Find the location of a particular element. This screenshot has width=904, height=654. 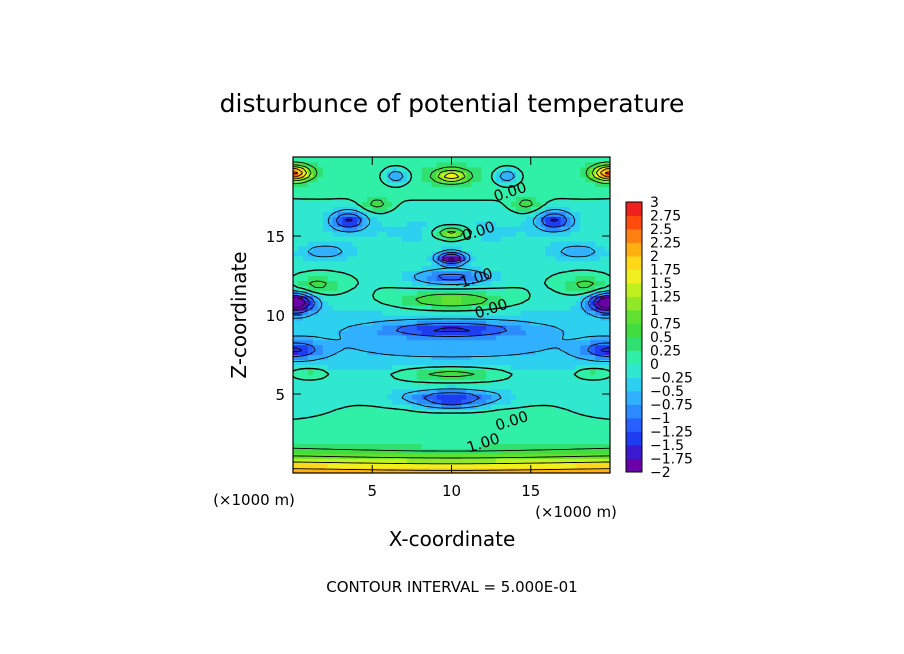

x-tick-label: 10 is located at coordinates (451, 491).